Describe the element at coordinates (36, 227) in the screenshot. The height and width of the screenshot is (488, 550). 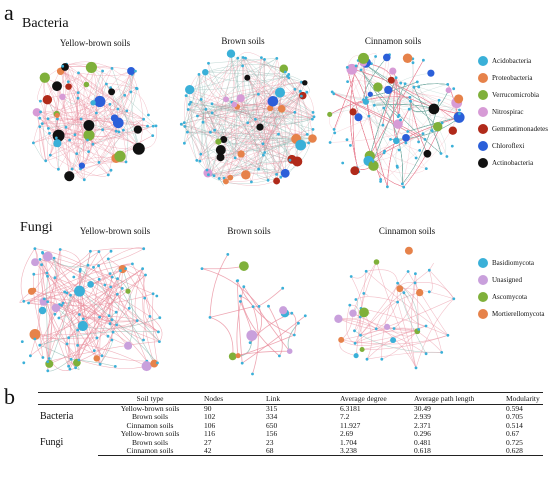
I see `fungi-title: Fungi` at that location.